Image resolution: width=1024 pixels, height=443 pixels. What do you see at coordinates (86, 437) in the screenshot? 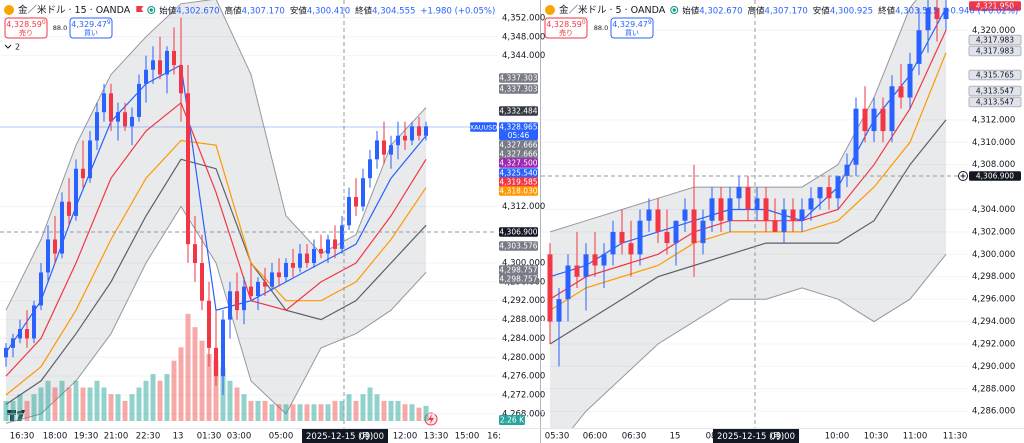
I see `x-tick-label: 19:30` at bounding box center [86, 437].